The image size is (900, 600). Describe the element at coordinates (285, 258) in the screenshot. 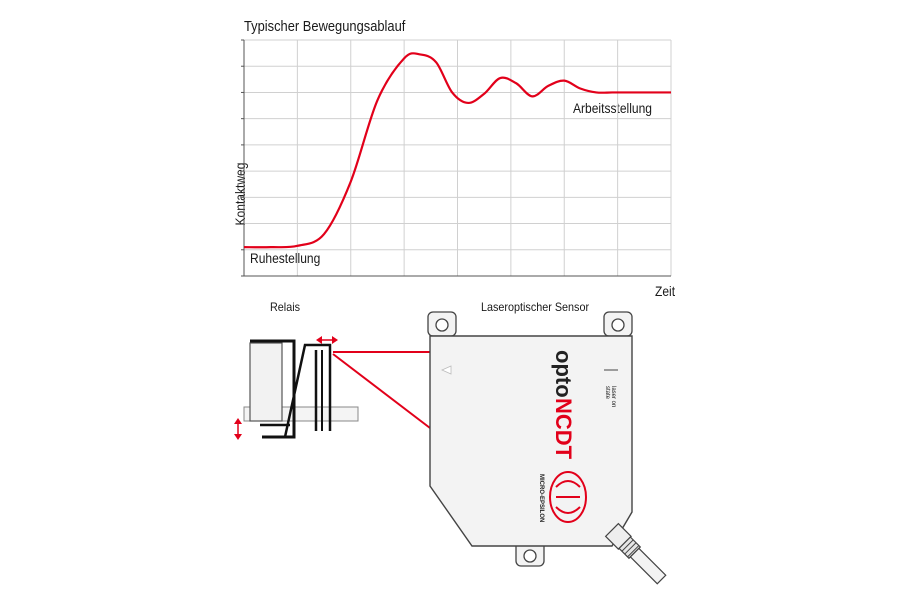

I see `annotation-ruhestellung: Ruhestellung` at that location.